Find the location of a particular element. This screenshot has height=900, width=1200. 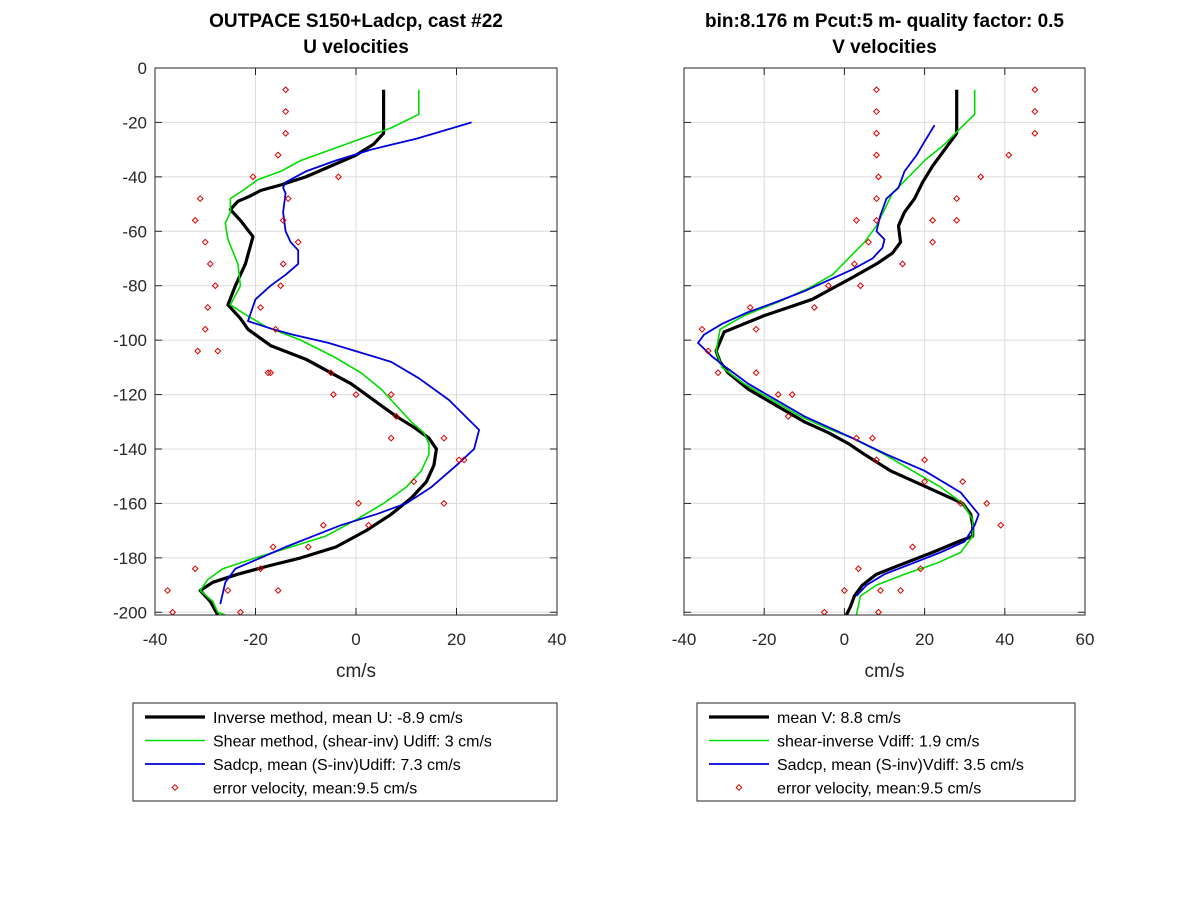

legend-label: Inverse method, mean U: -8.9 cm/s is located at coordinates (338, 718).